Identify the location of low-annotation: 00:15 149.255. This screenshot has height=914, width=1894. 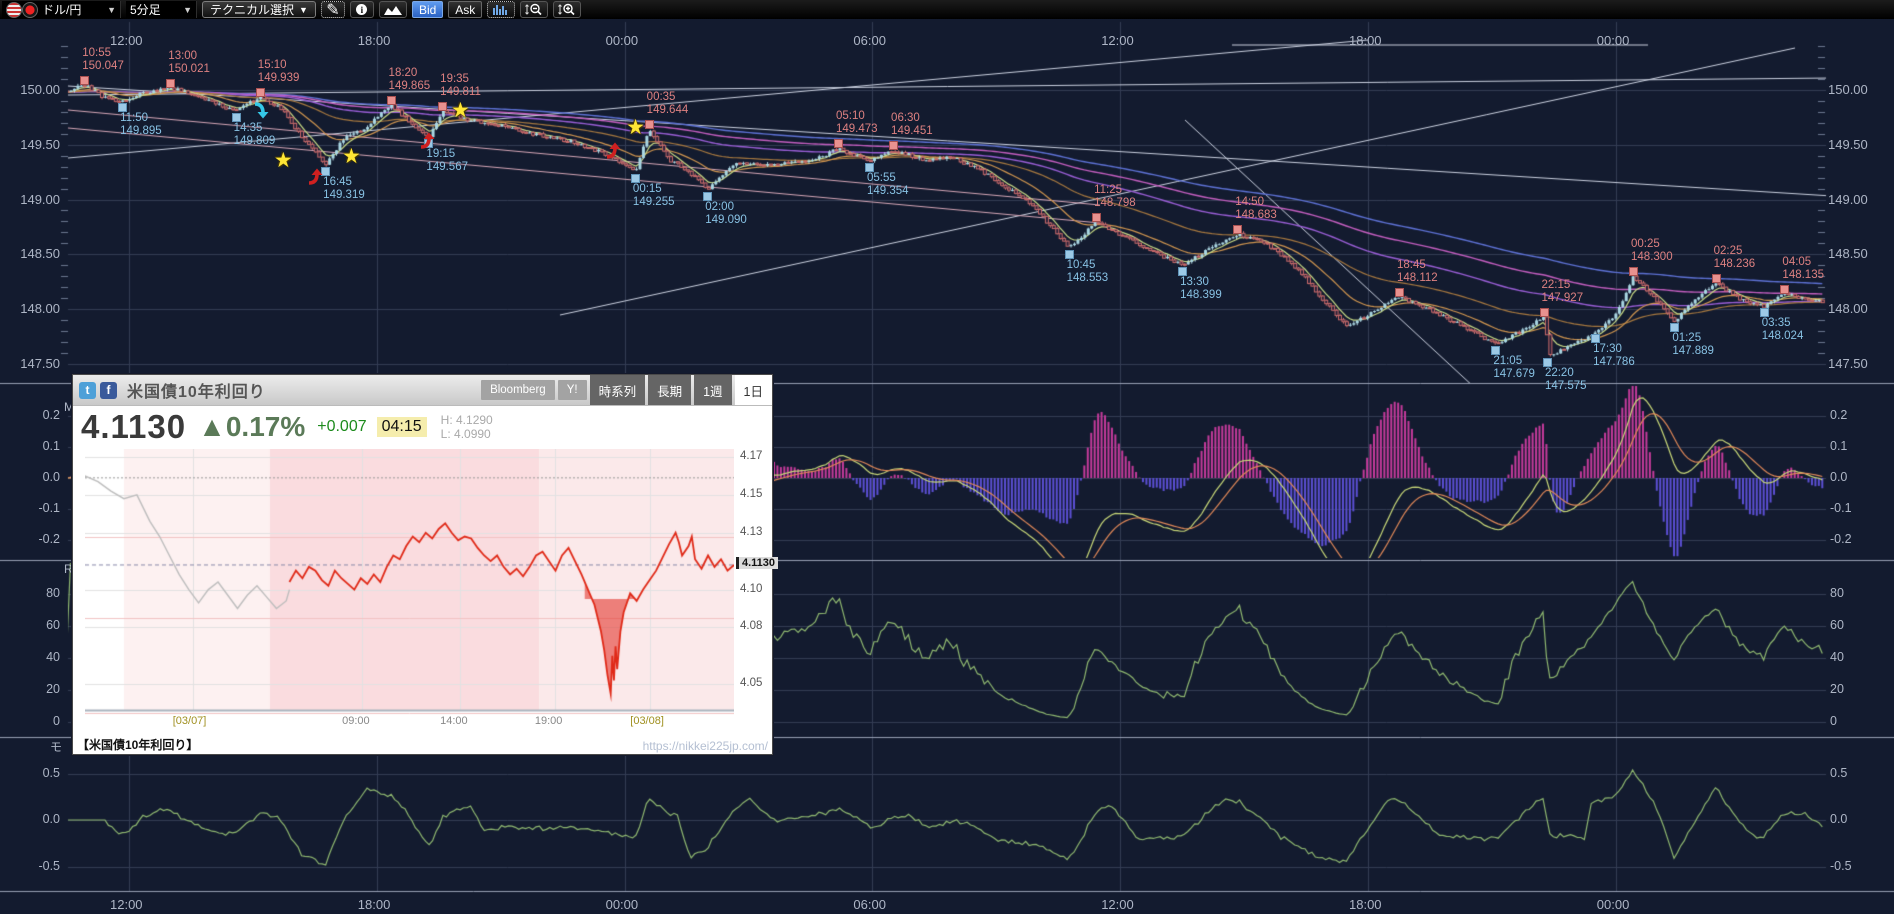
(653, 195).